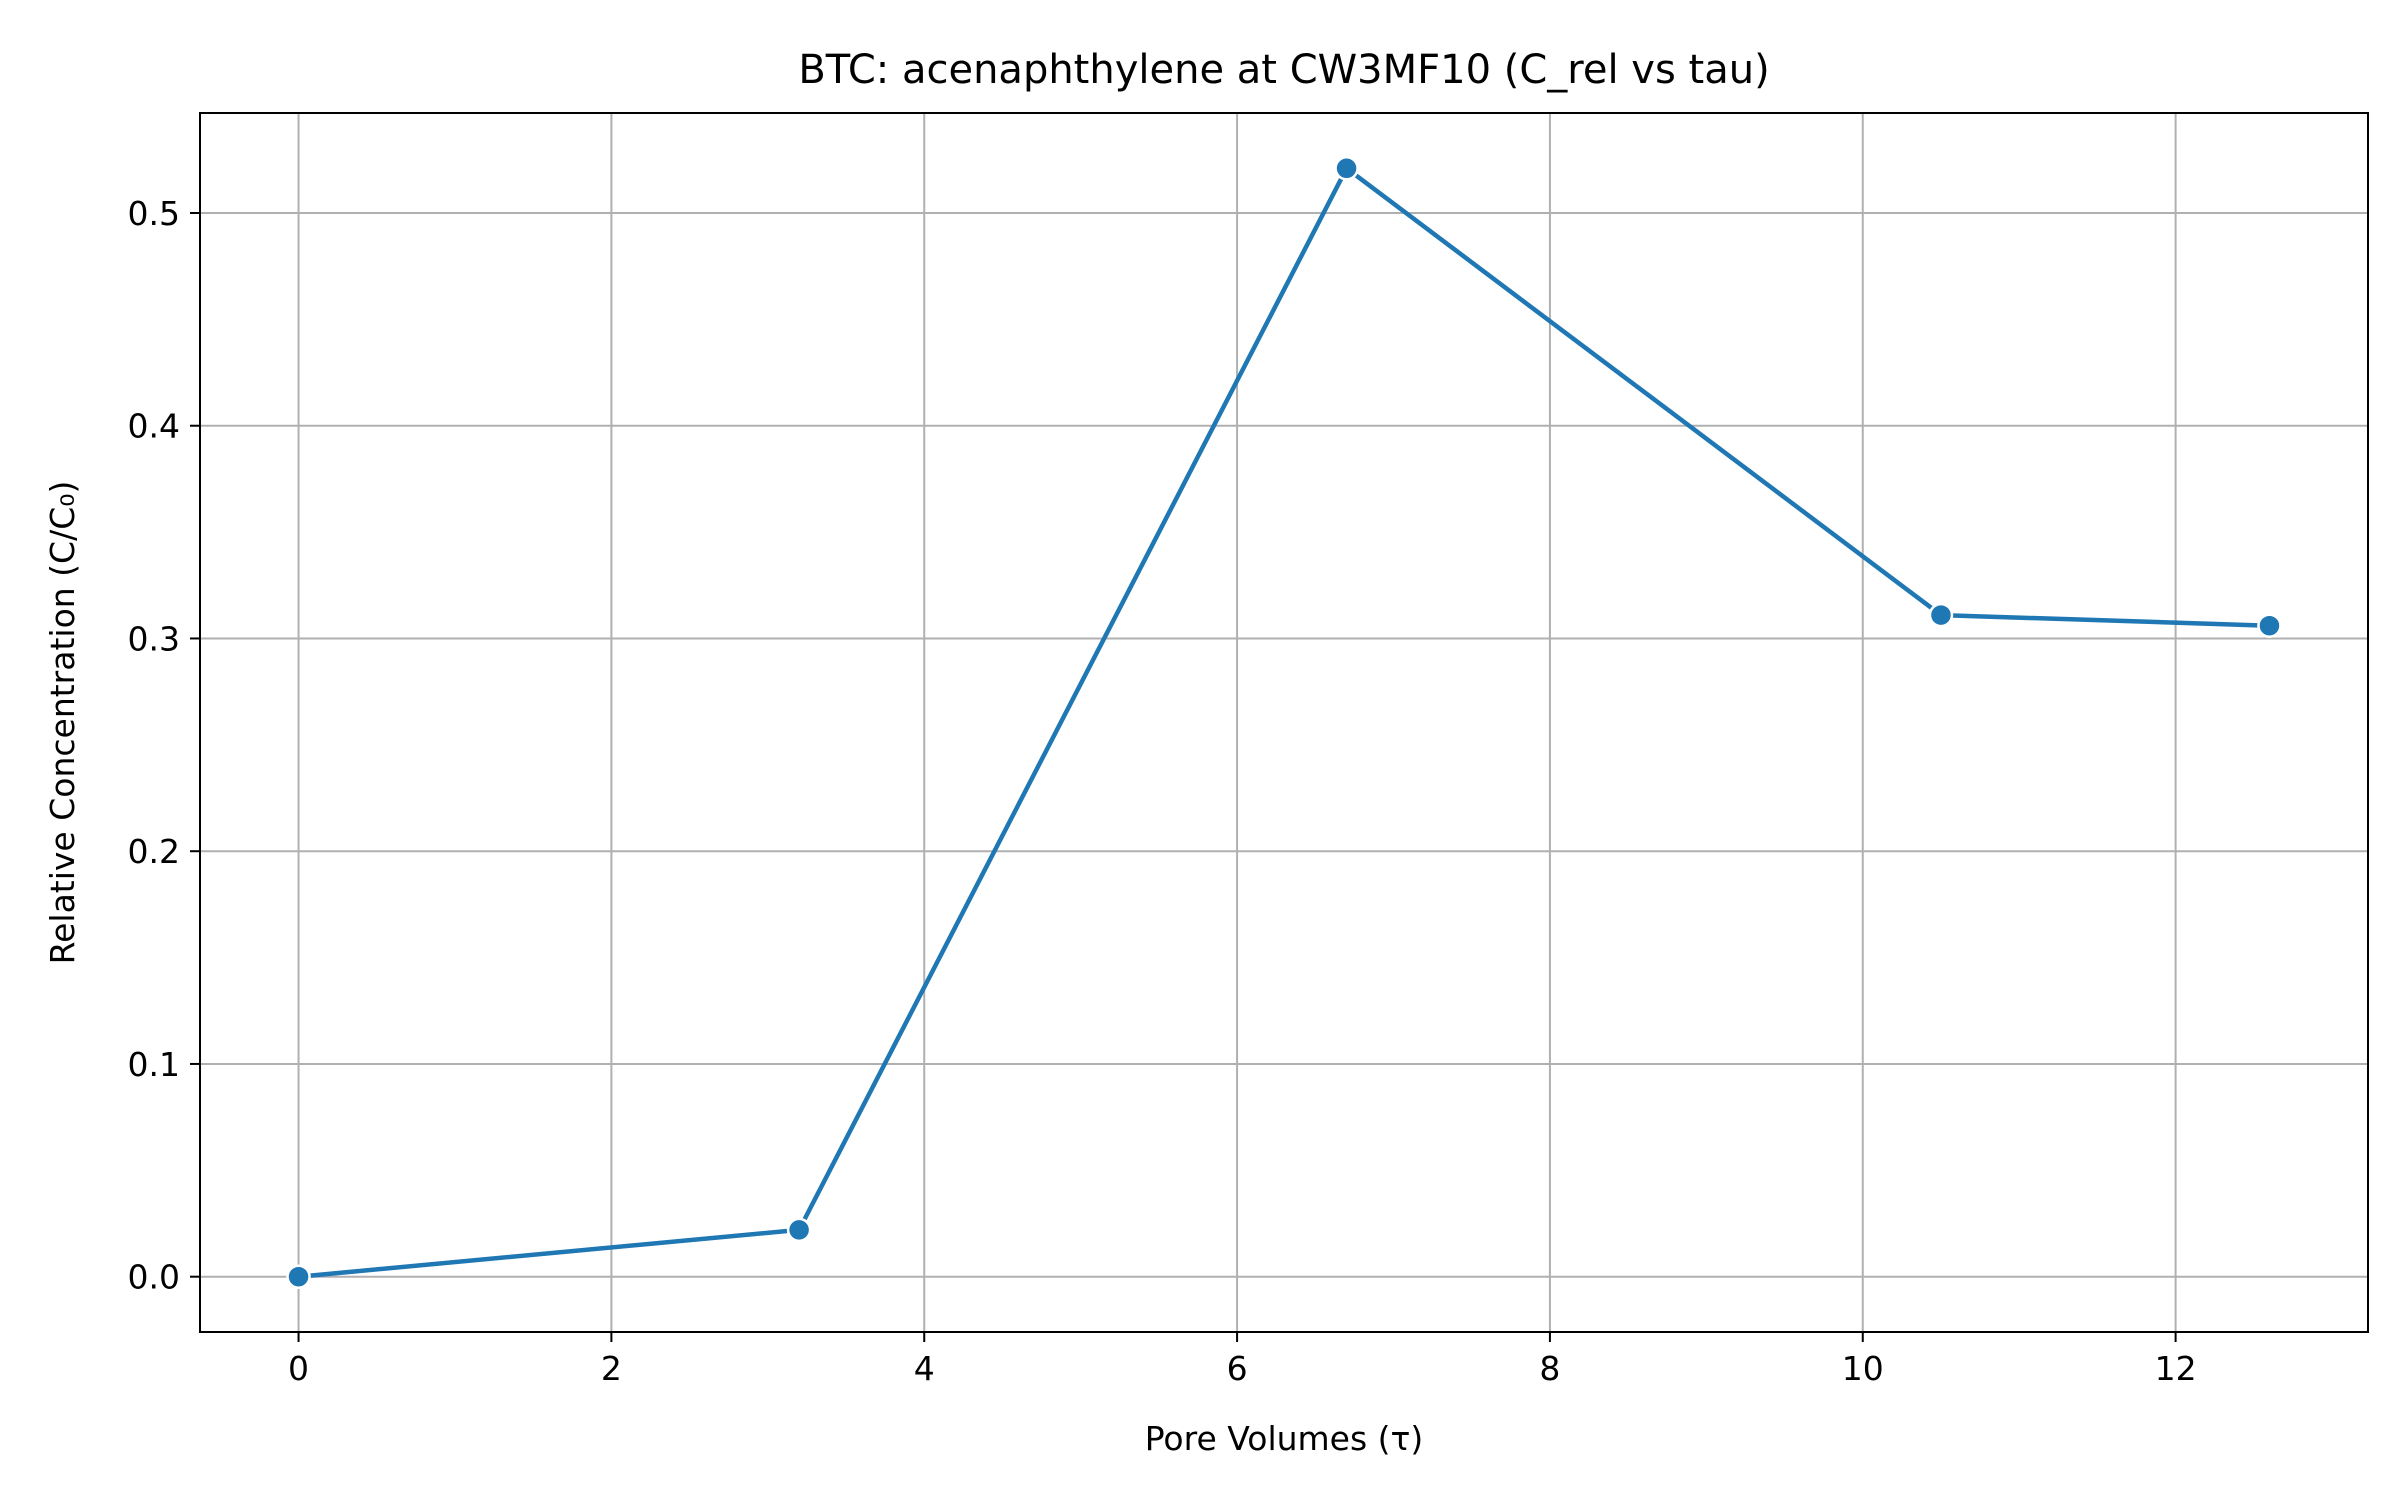 The image size is (2400, 1500). Describe the element at coordinates (62, 723) in the screenshot. I see `y-axis-title: Relative Concentration (C/C₀)` at that location.